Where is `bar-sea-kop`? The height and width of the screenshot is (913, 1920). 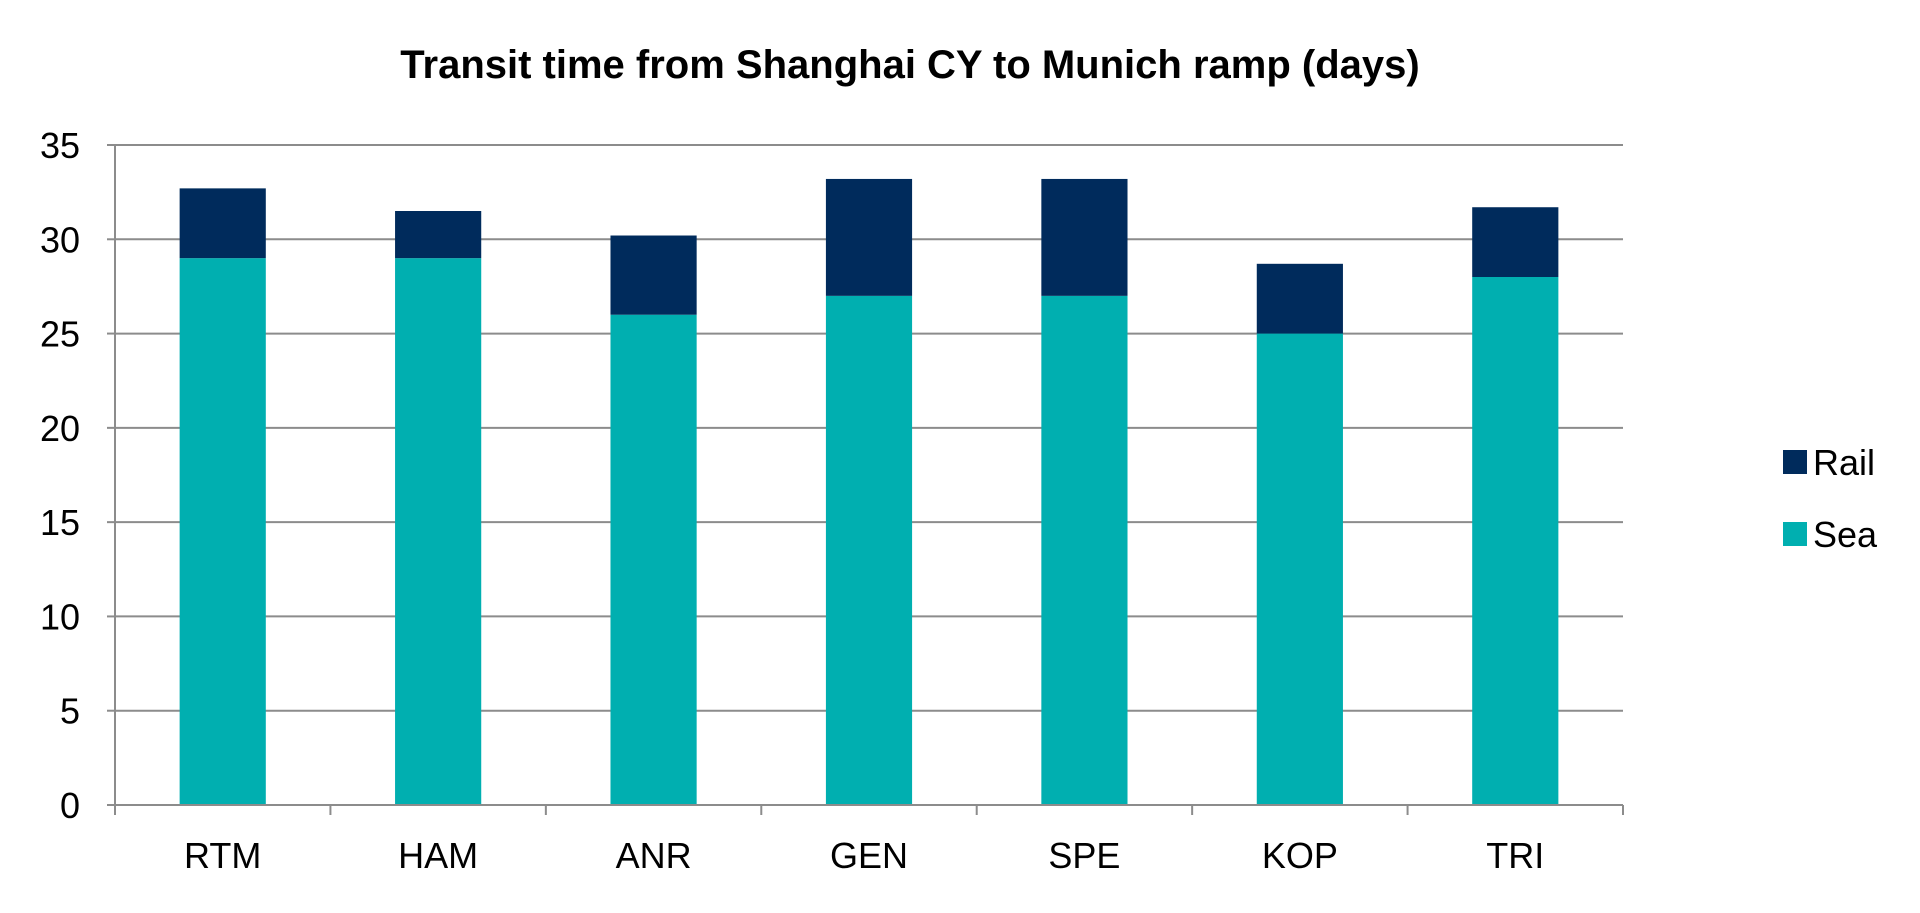 bar-sea-kop is located at coordinates (1299, 569).